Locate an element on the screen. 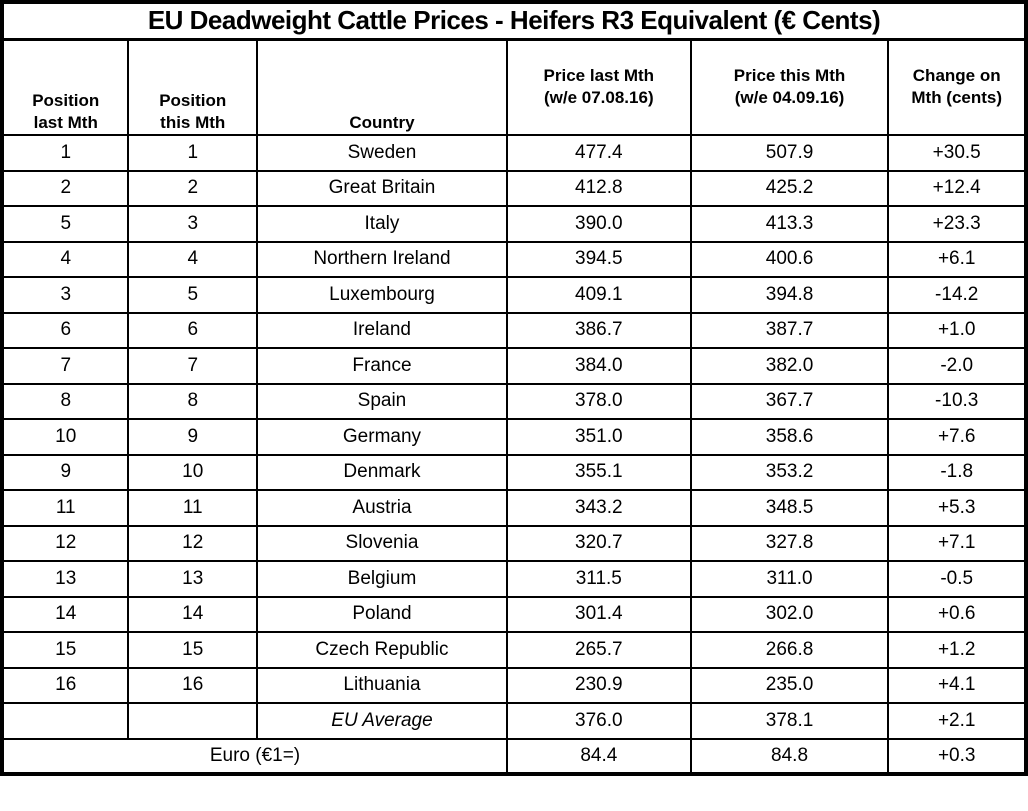 The height and width of the screenshot is (811, 1028). cell-change-on-mth: +5.3 is located at coordinates (957, 508).